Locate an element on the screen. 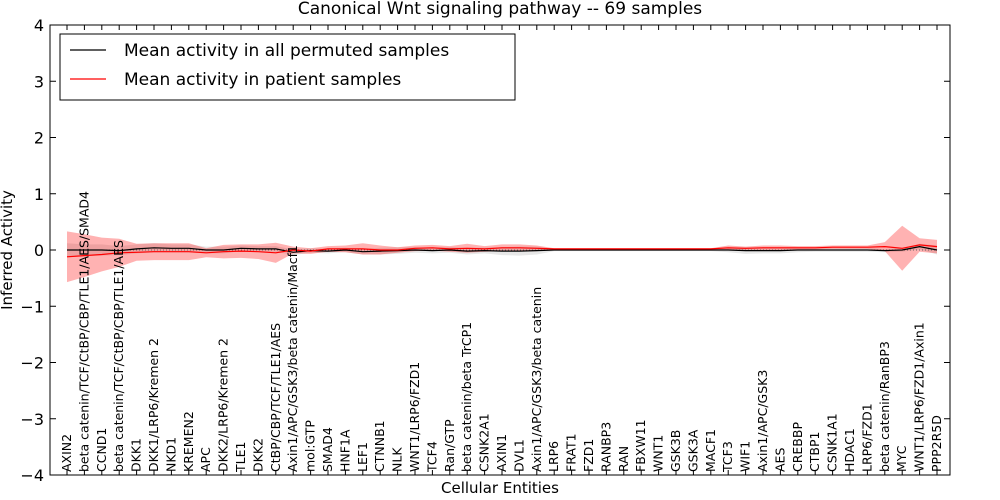 The width and height of the screenshot is (1000, 500). y-tick-label: −1 is located at coordinates (32, 306).